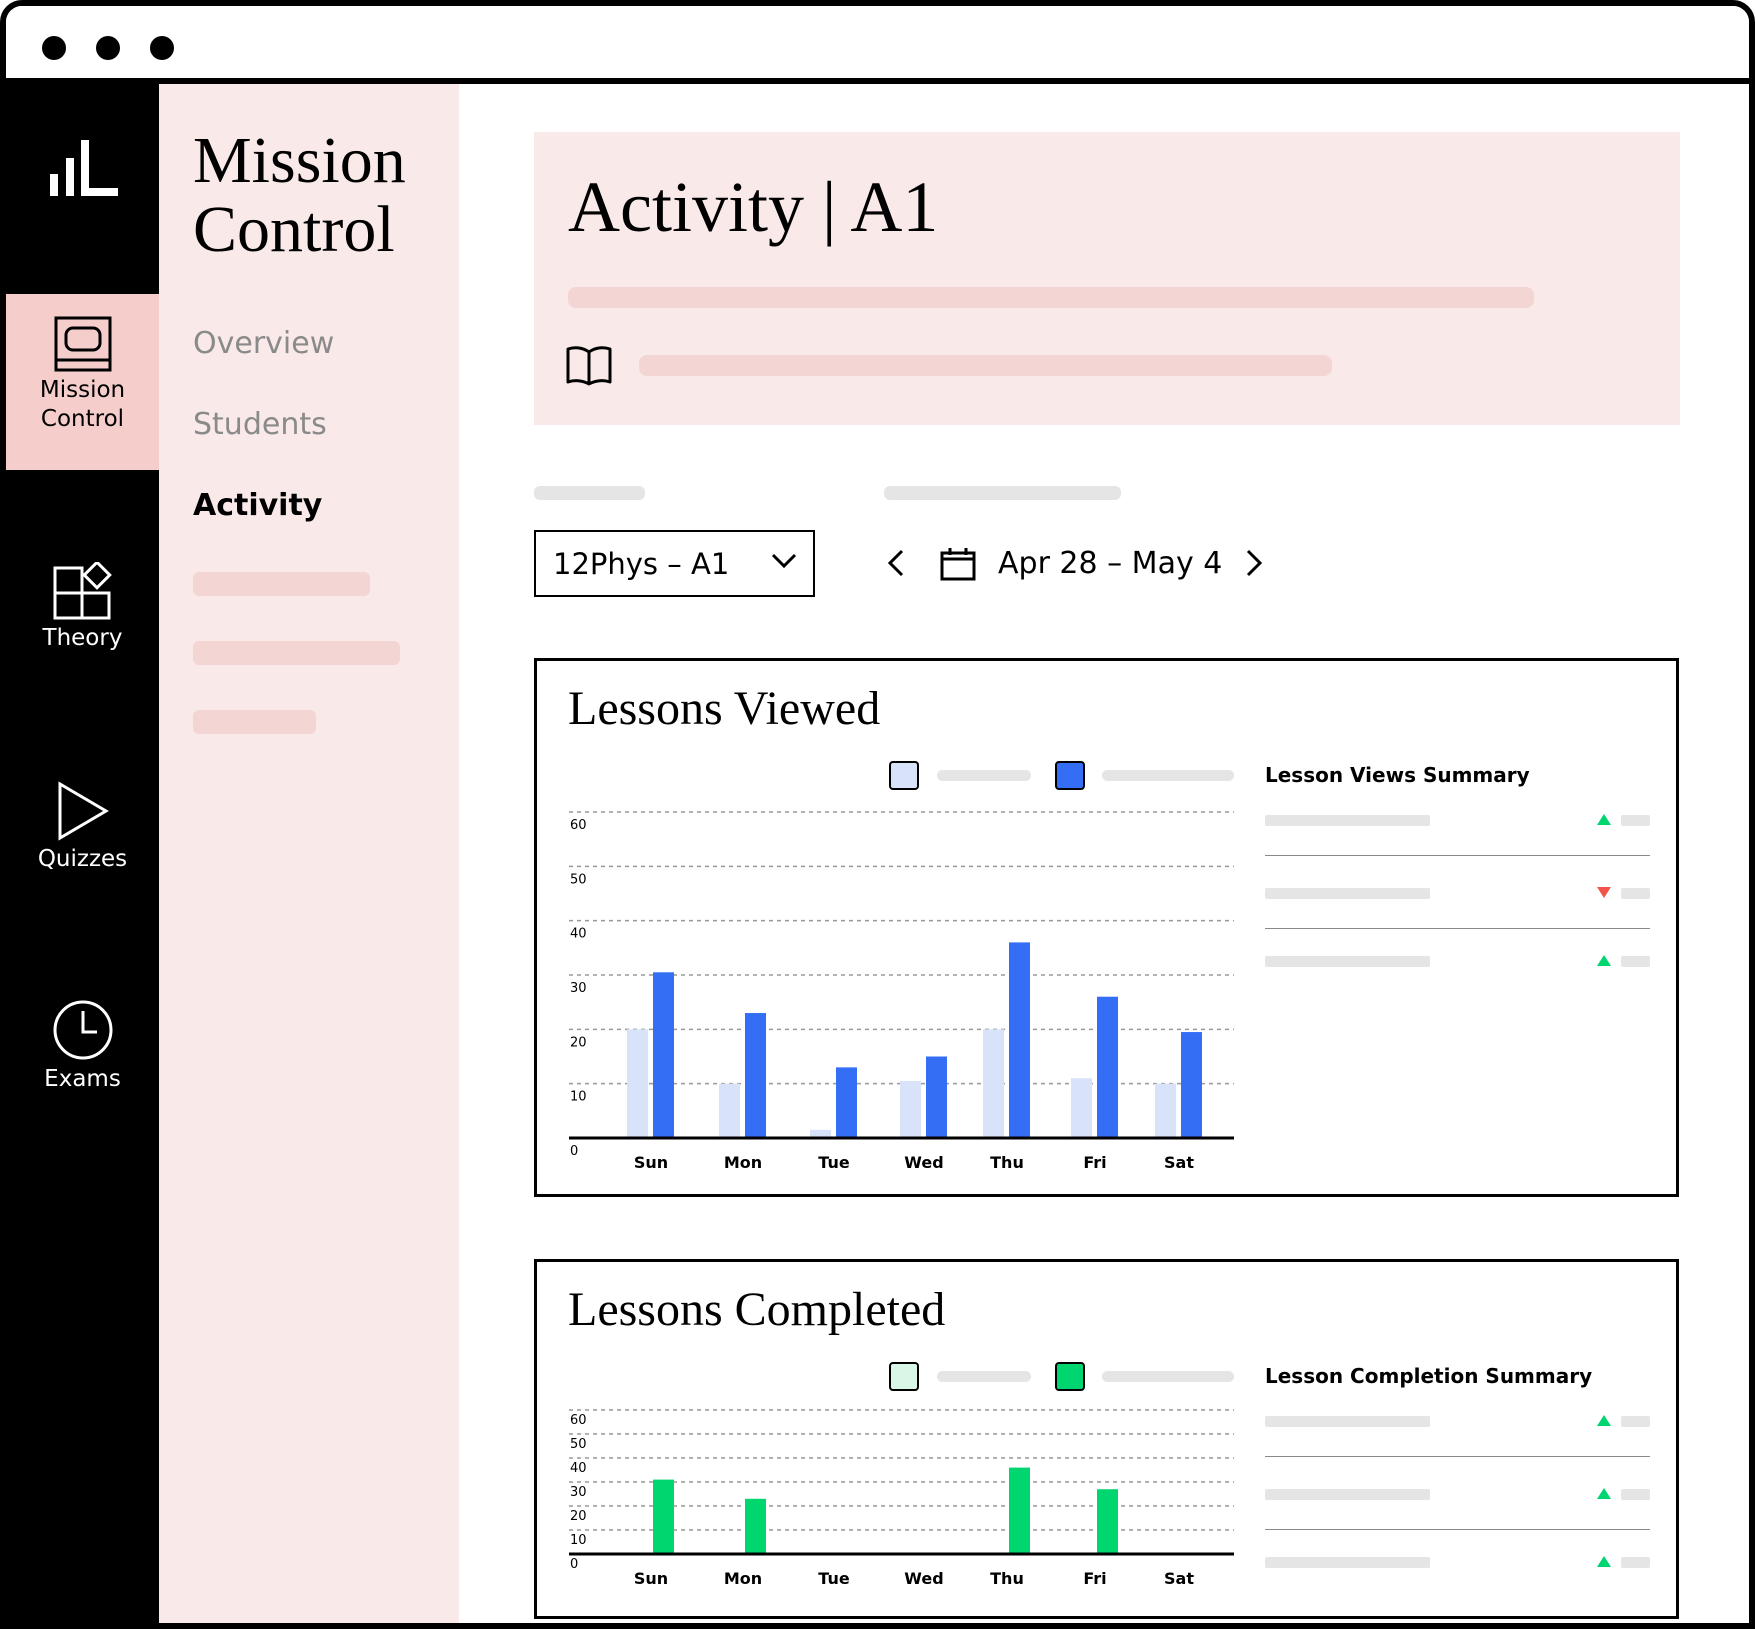 This screenshot has width=1755, height=1629. I want to click on nav-item-mission-control: Mission Control, so click(82, 382).